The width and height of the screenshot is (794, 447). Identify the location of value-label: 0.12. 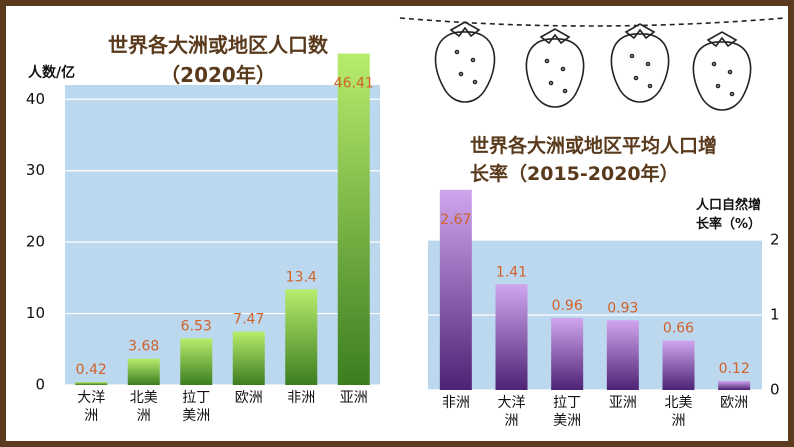
(734, 369).